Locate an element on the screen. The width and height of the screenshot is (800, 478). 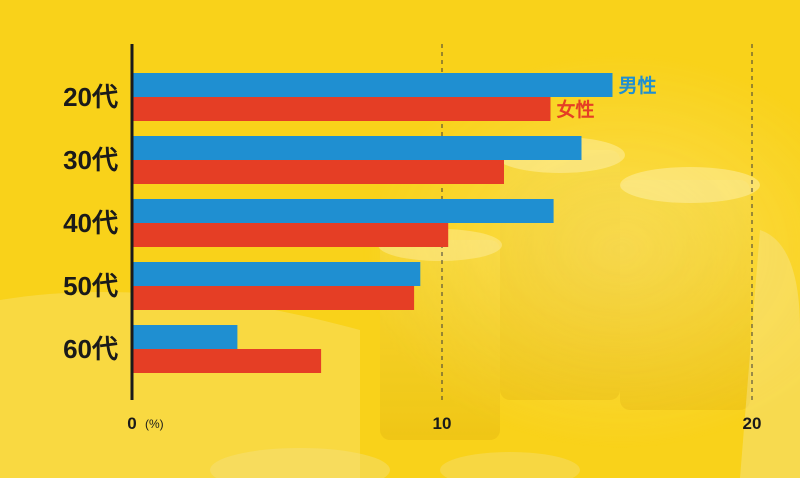
bar-50代-女性 is located at coordinates (273, 298).